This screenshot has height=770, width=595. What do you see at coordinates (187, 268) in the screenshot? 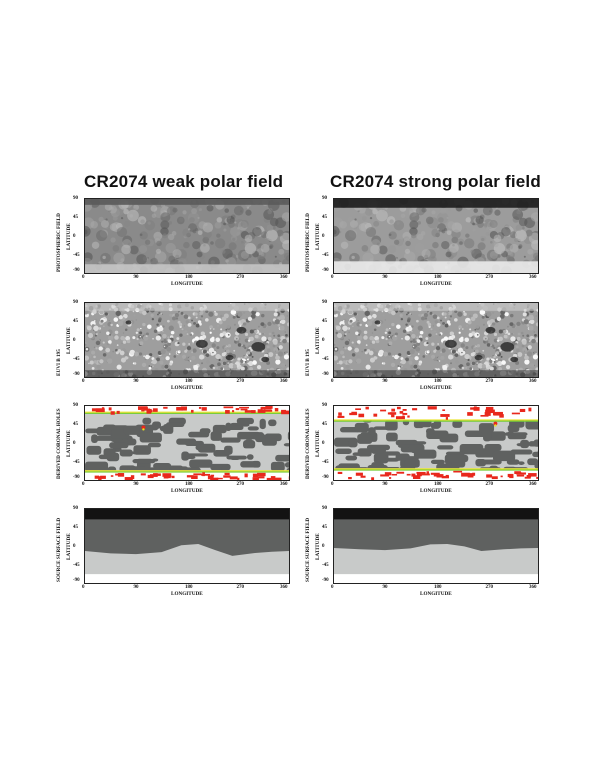
I see `polar-band-south` at bounding box center [187, 268].